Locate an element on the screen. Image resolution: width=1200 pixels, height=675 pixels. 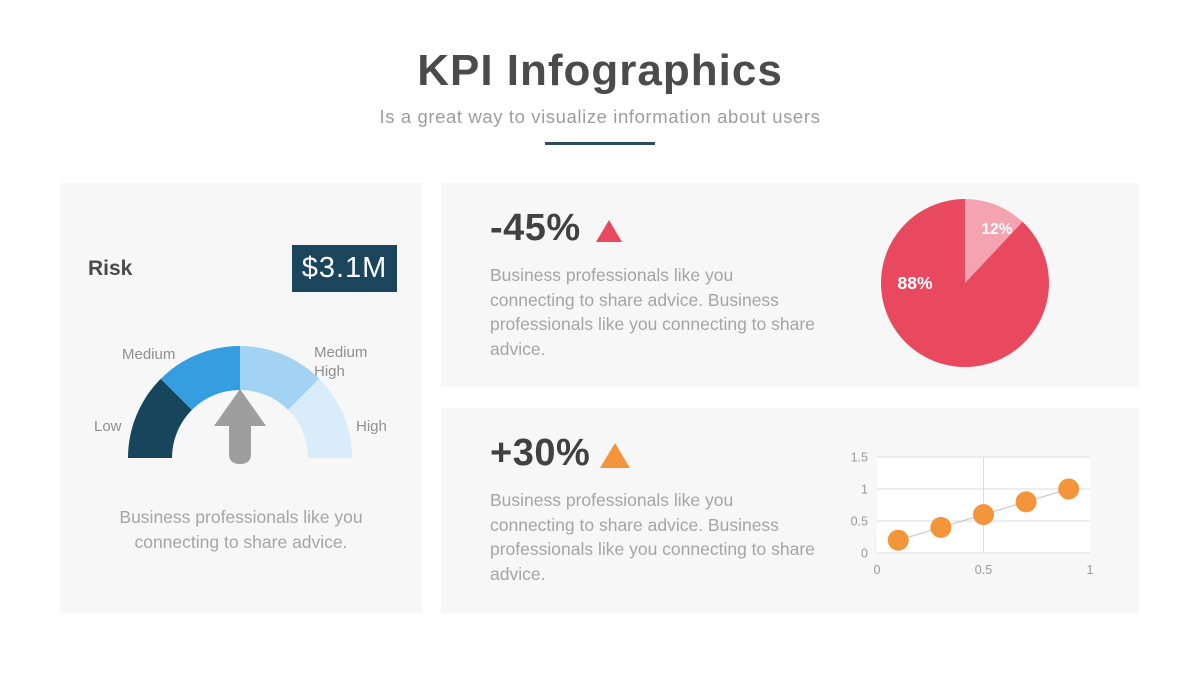
kpi-decline-value: -45% is located at coordinates (535, 228).